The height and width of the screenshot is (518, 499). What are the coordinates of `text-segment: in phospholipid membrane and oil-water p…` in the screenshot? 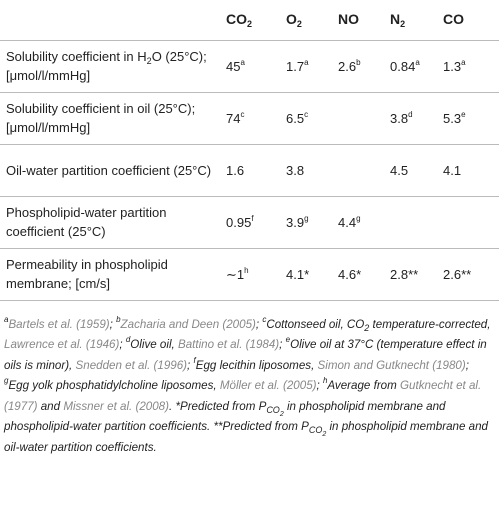 It's located at (246, 437).